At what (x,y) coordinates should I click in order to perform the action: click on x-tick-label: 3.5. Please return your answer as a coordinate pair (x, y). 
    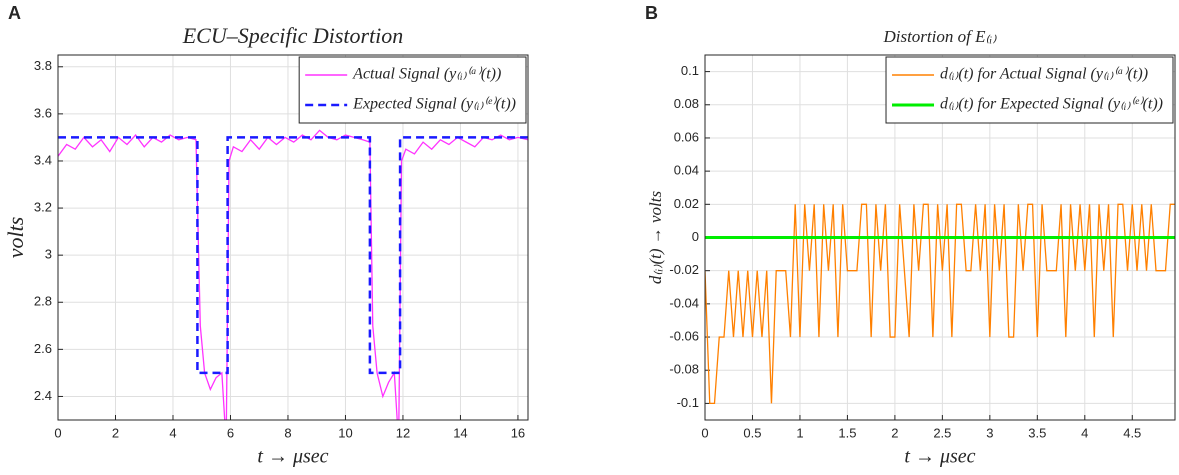
    Looking at the image, I should click on (1037, 432).